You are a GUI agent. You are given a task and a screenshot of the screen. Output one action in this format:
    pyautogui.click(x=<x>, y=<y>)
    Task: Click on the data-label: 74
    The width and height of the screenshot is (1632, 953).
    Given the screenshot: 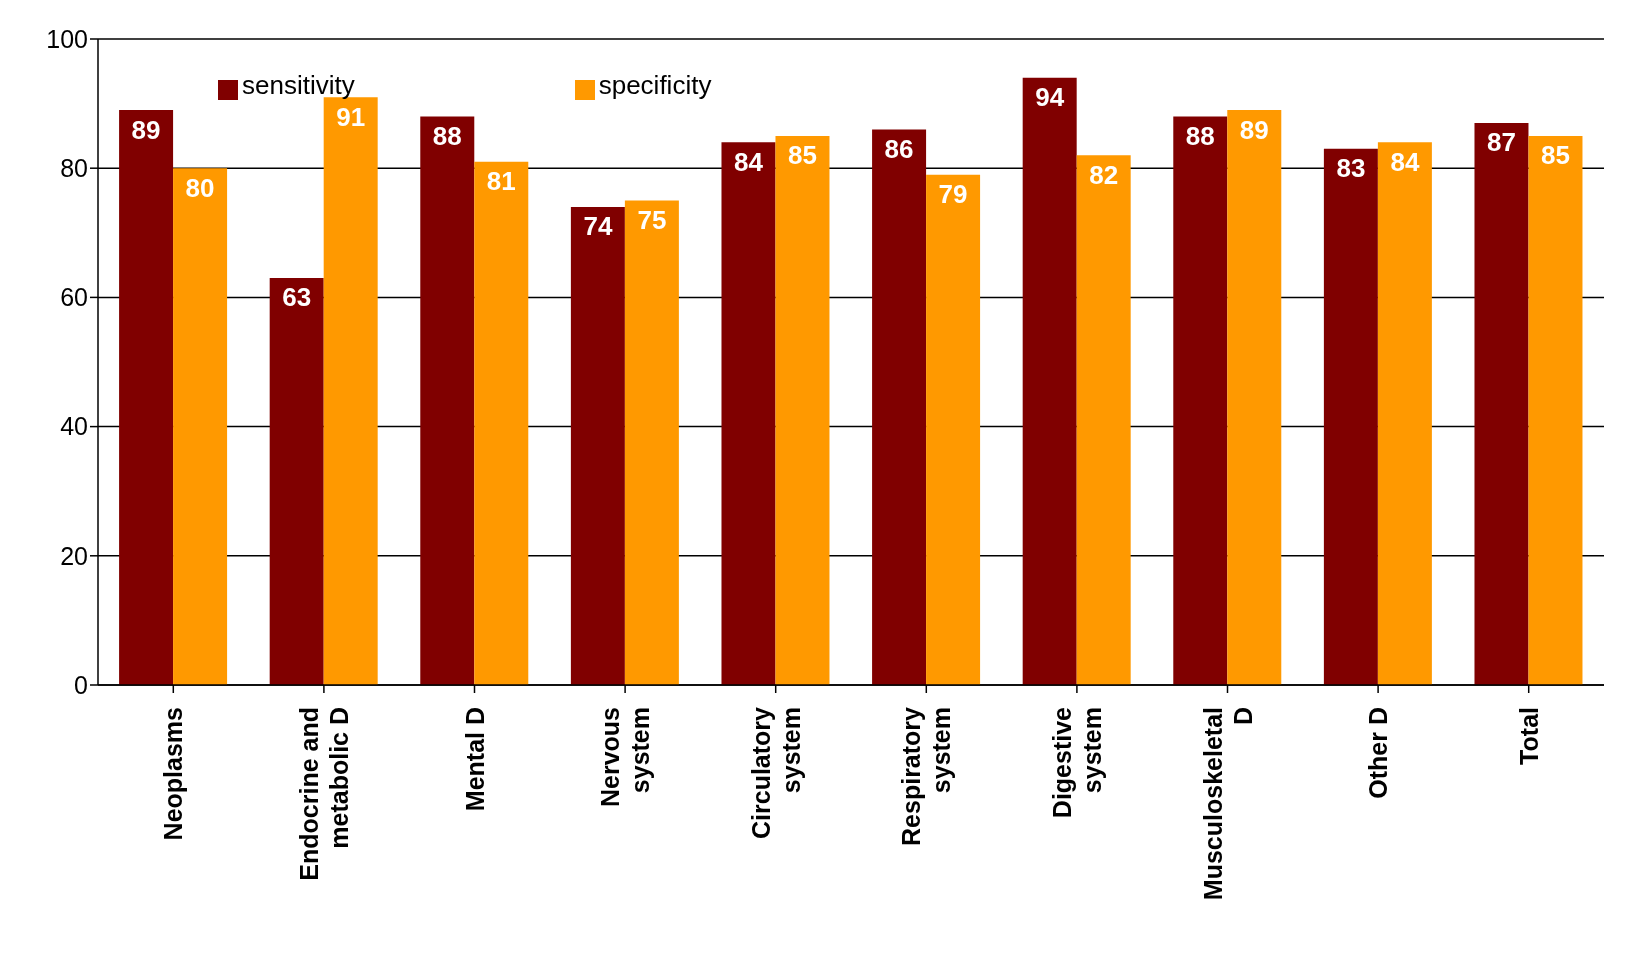 What is the action you would take?
    pyautogui.click(x=598, y=226)
    